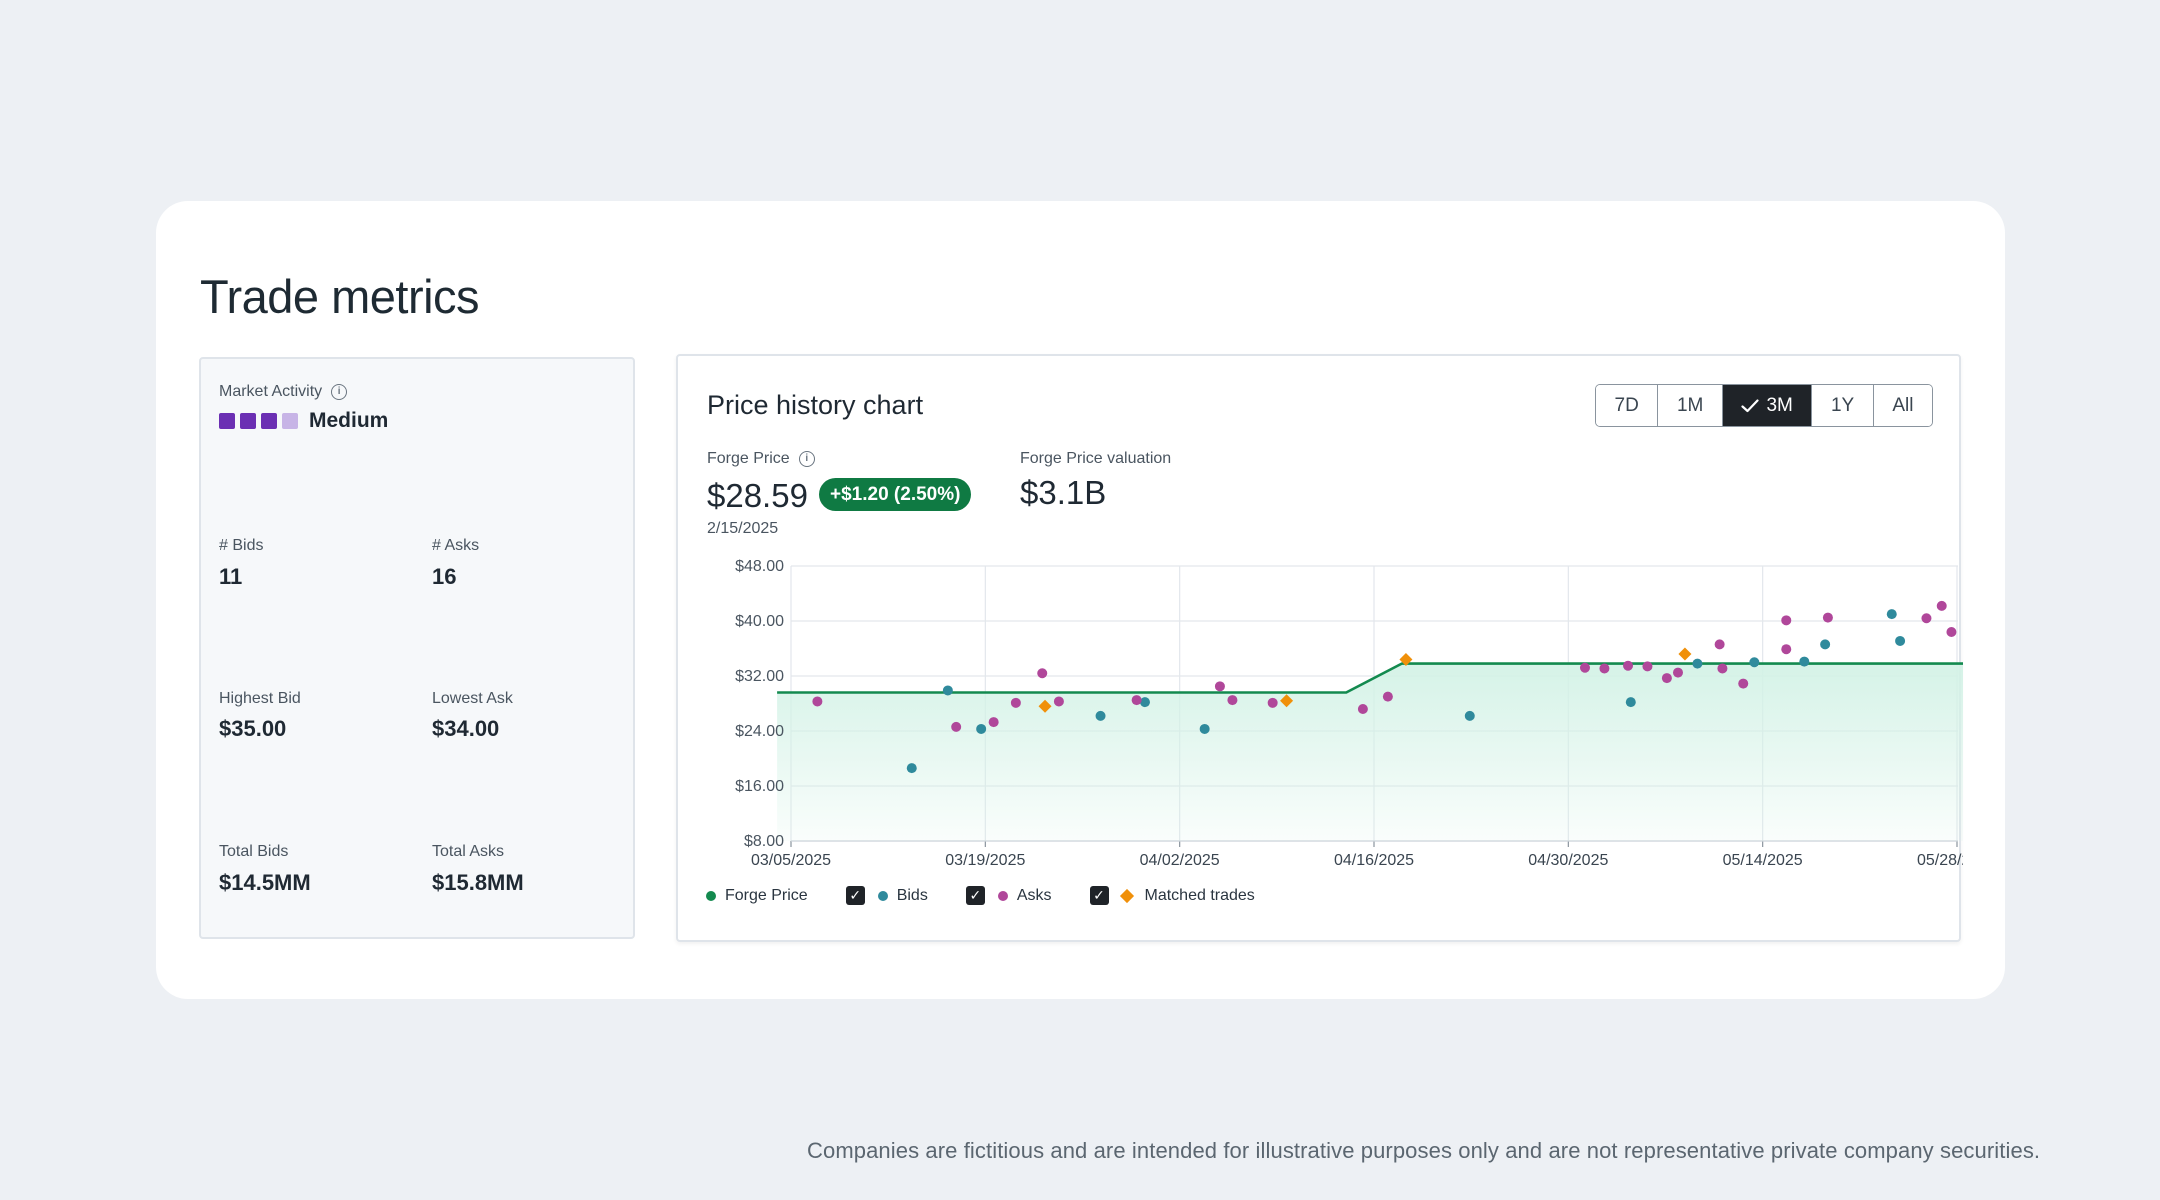 Image resolution: width=2160 pixels, height=1200 pixels. Describe the element at coordinates (254, 851) in the screenshot. I see `total-bids-label: Total Bids` at that location.